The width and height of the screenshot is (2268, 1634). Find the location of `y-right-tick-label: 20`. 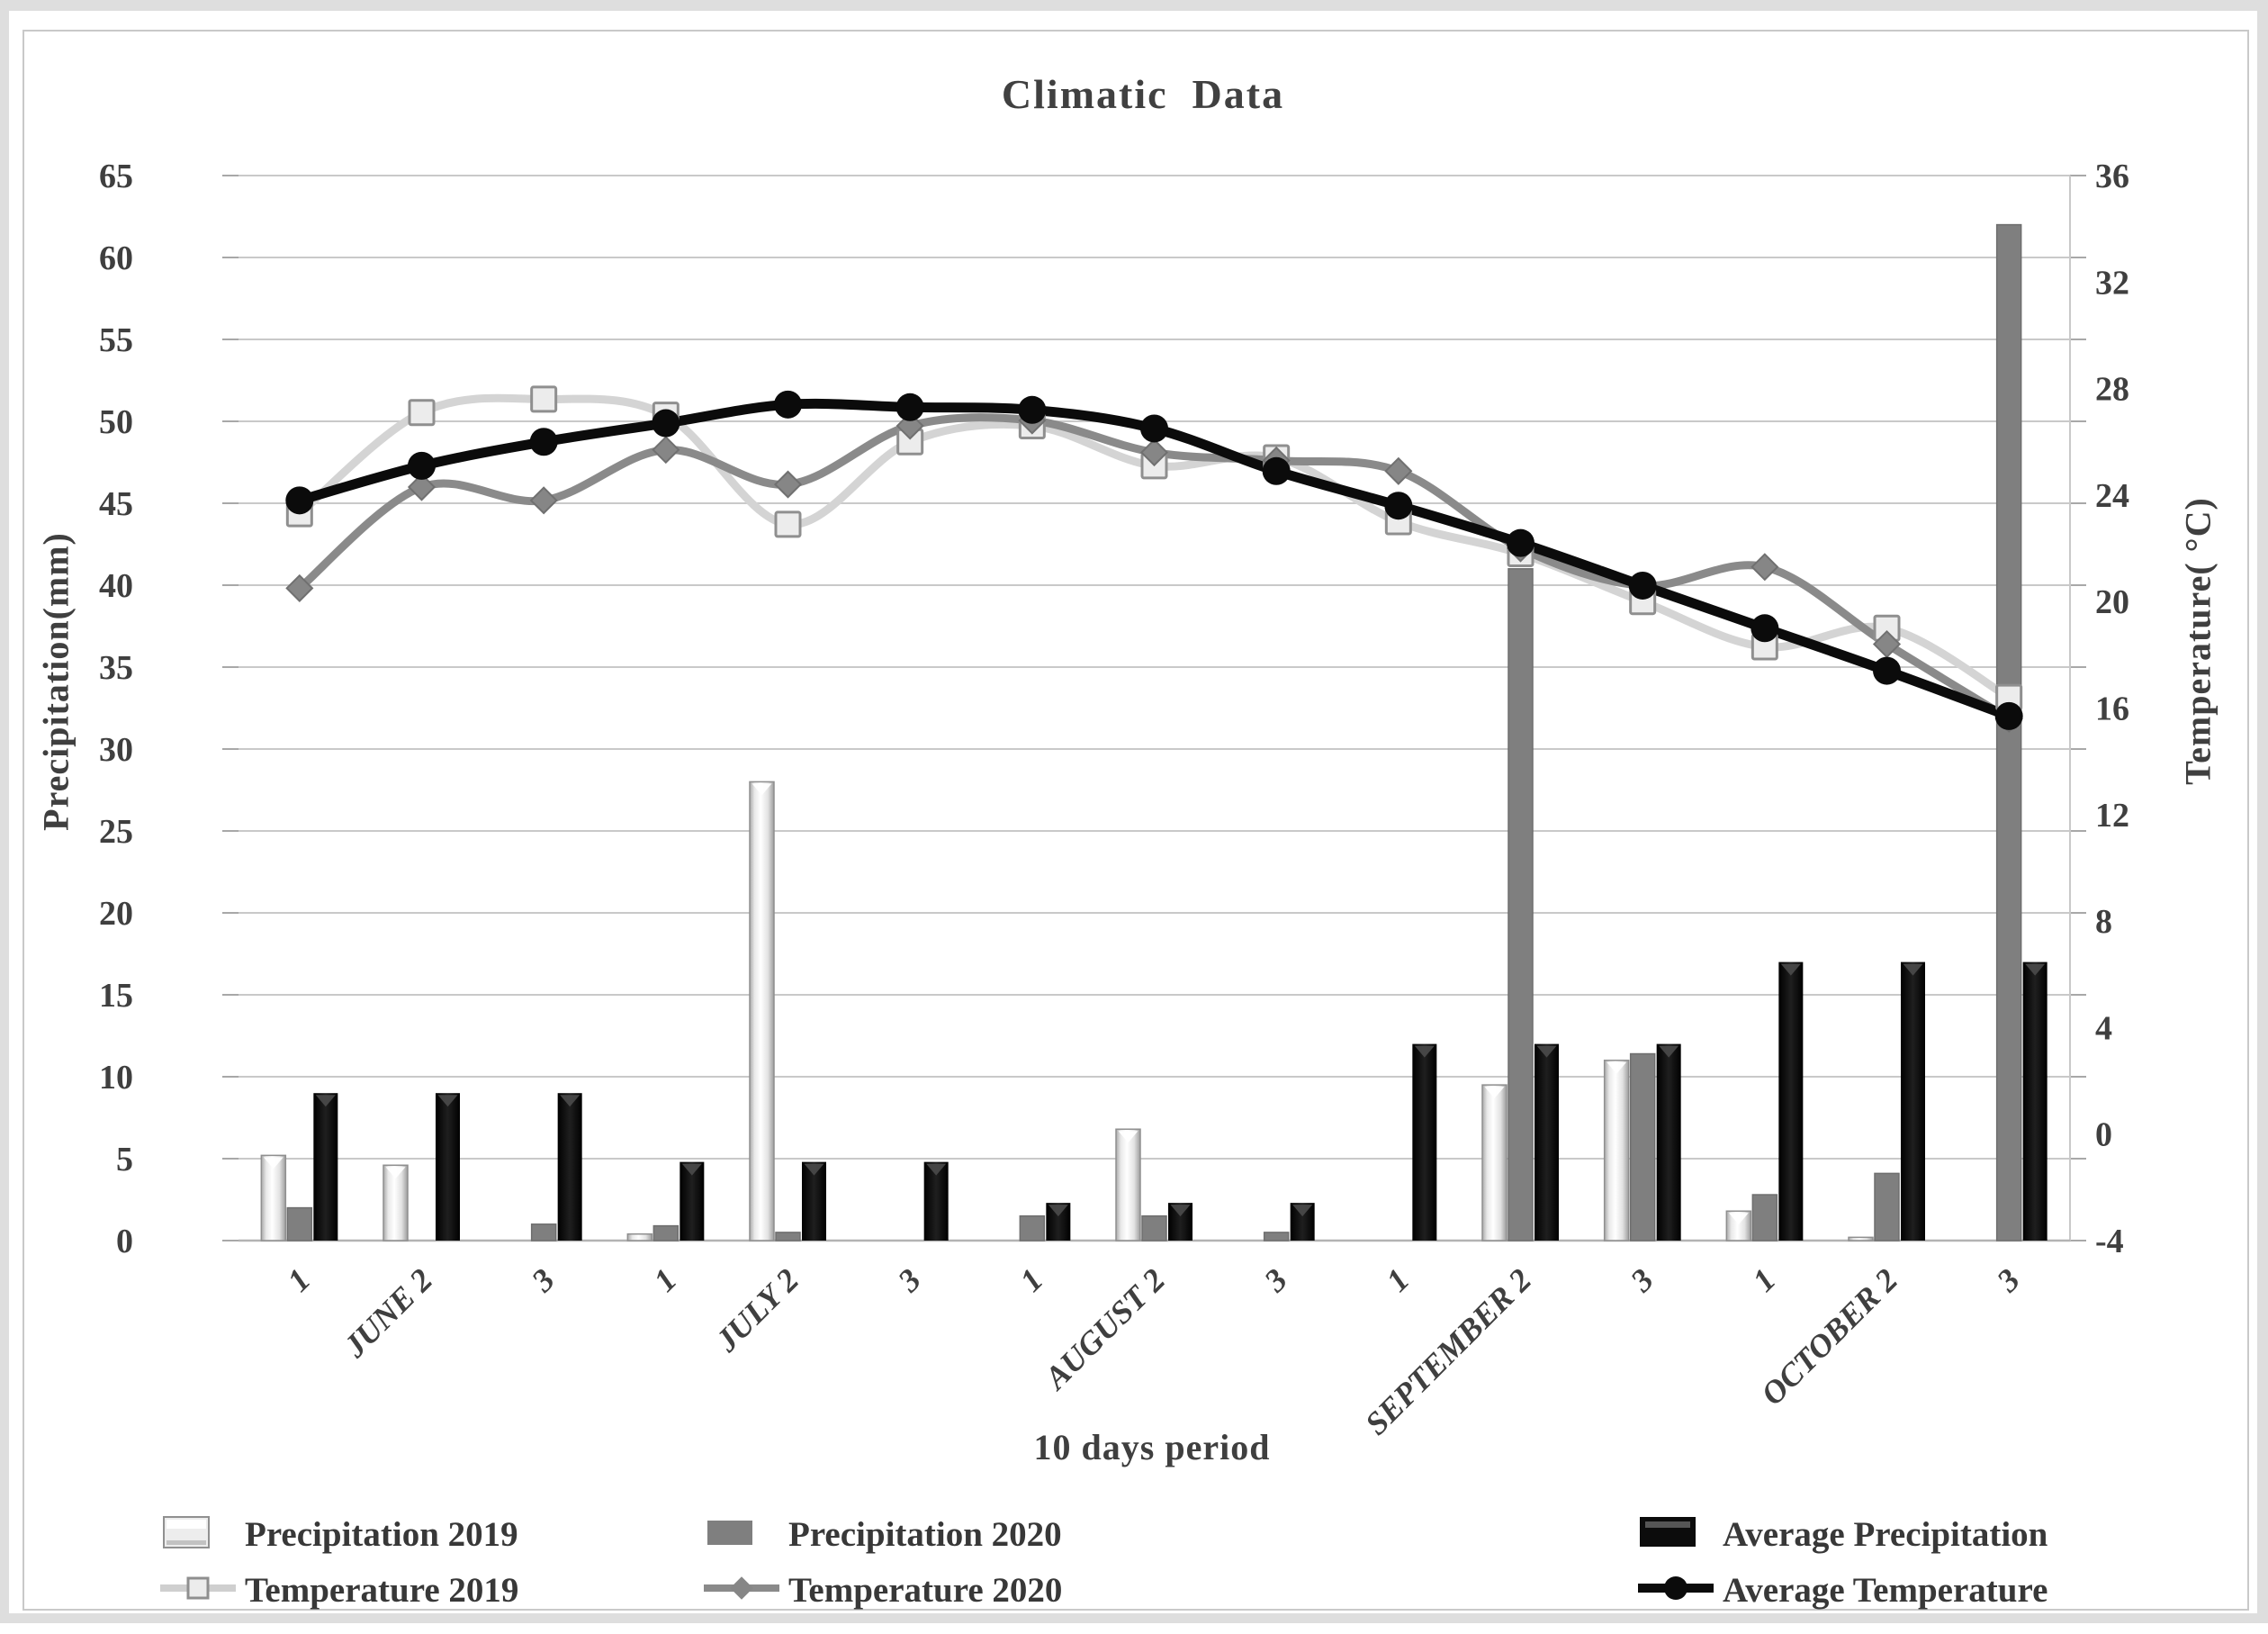

y-right-tick-label: 20 is located at coordinates (2112, 602).